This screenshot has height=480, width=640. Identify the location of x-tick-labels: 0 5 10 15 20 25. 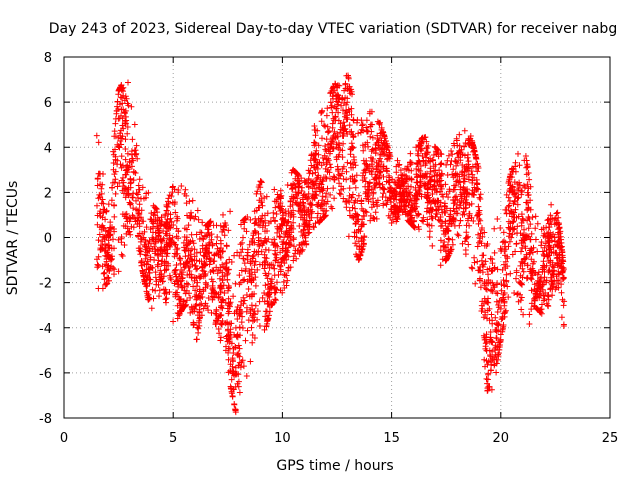
(339, 438).